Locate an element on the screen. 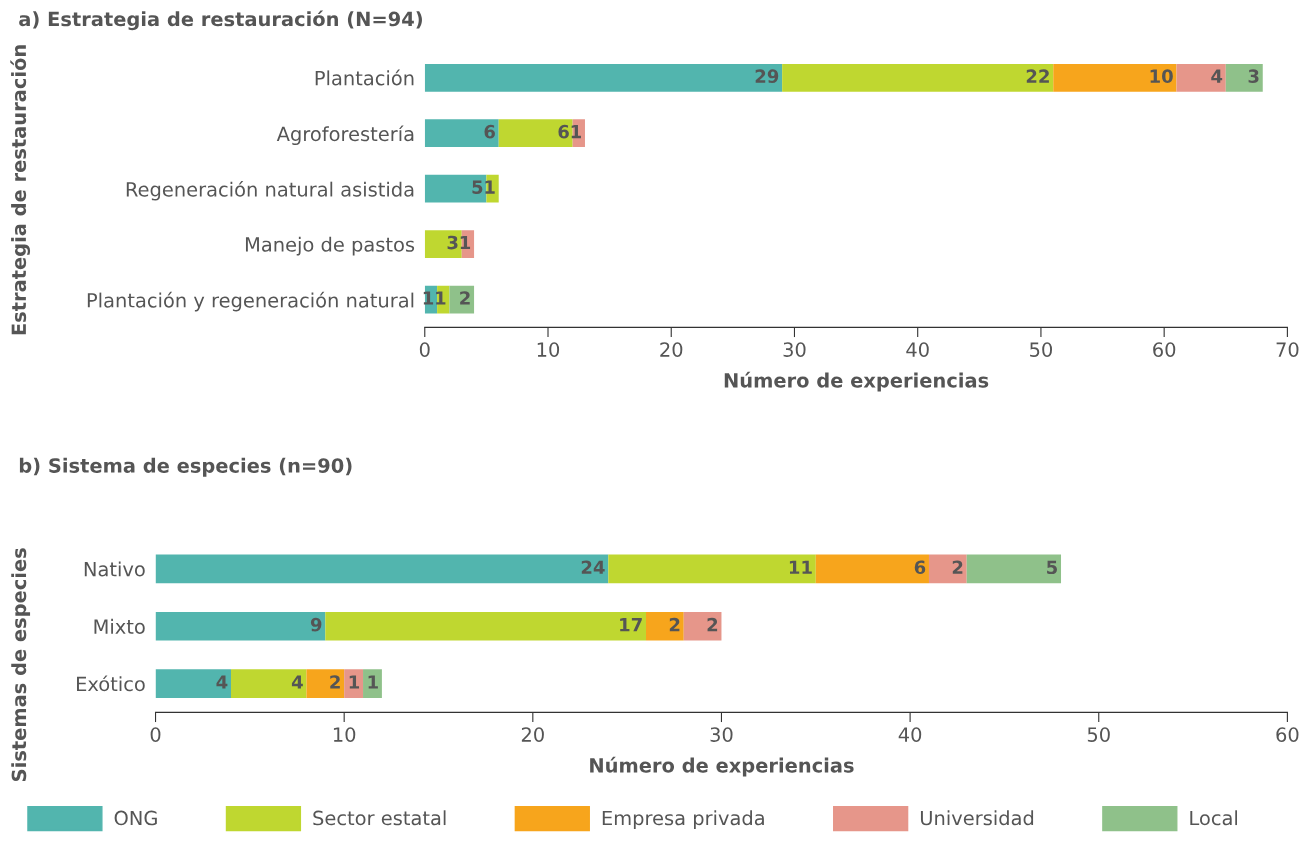 This screenshot has height=848, width=1307. y-tick-label: Plantación is located at coordinates (364, 77).